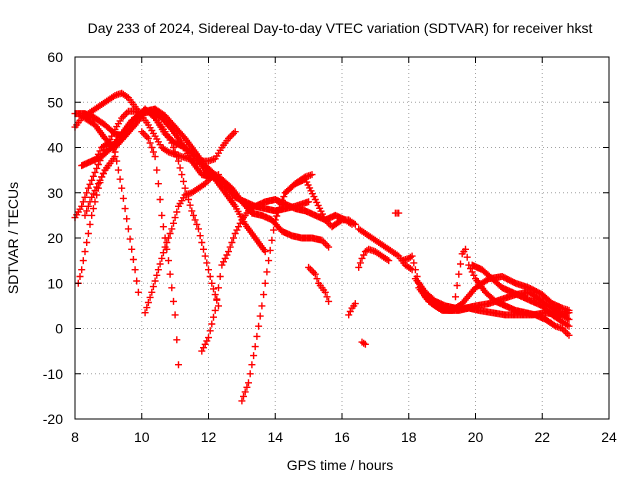 This screenshot has width=640, height=480. I want to click on y-tick-label: 50, so click(55, 102).